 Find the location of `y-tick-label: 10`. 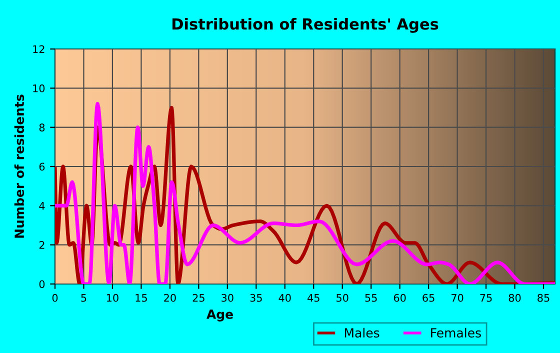

y-tick-label: 10 is located at coordinates (39, 88).